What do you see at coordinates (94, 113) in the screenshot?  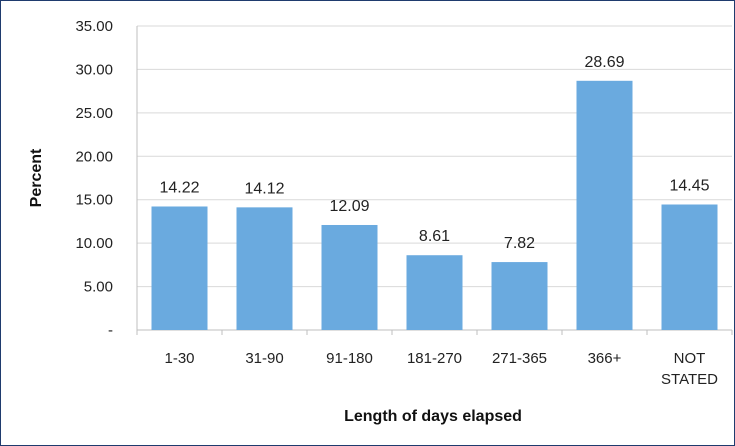 I see `y-tick-label: 25.00` at bounding box center [94, 113].